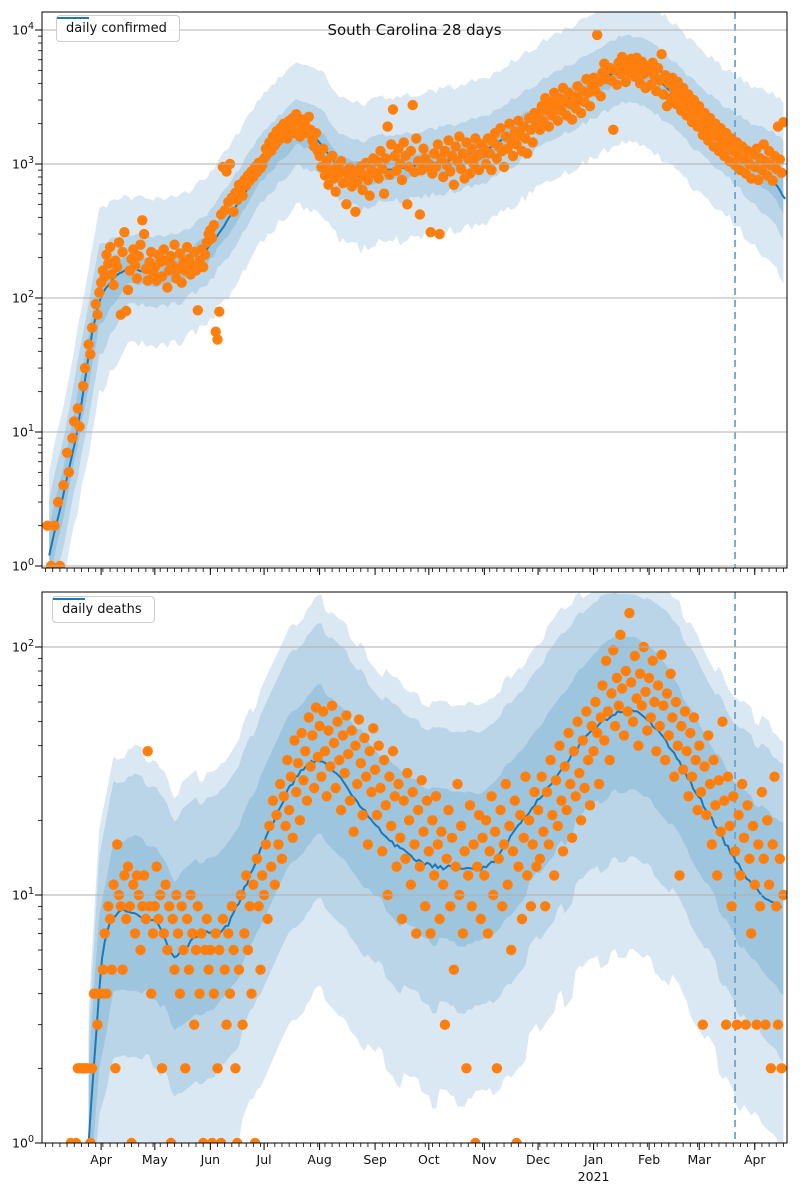  I want to click on x-tick-label-month: May, so click(155, 1159).